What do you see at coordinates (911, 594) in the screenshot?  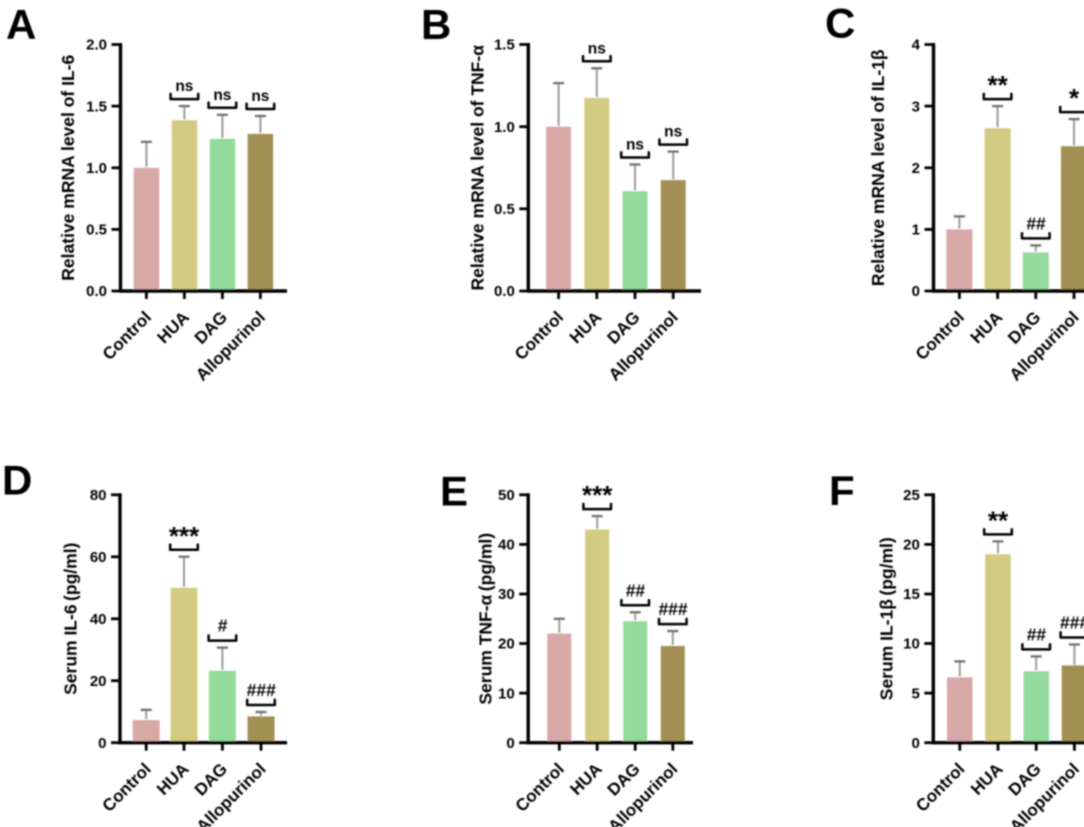 I see `svg-text: 15` at bounding box center [911, 594].